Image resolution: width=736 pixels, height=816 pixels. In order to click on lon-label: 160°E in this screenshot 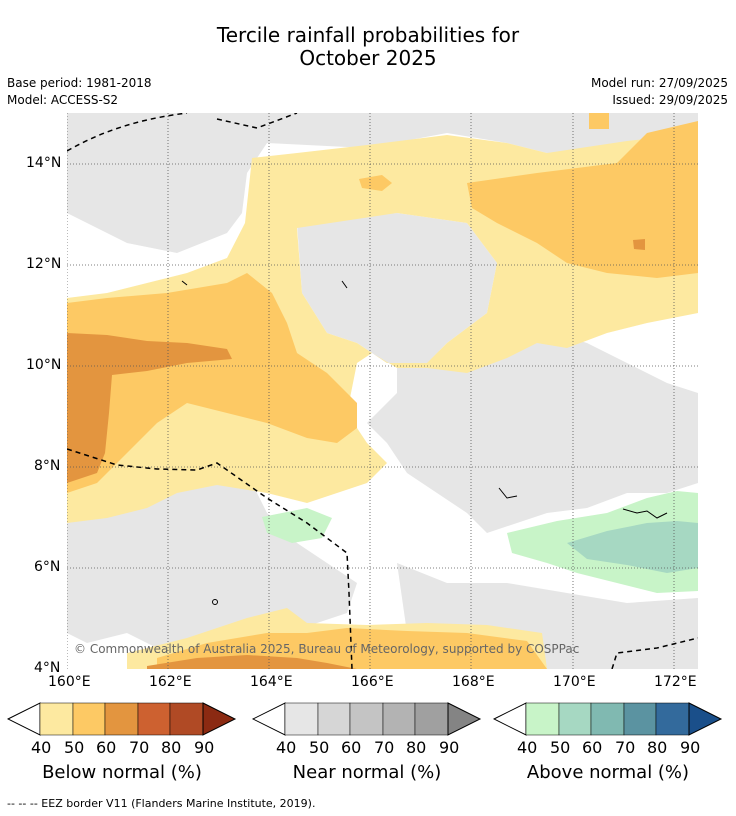, I will do `click(69, 682)`.